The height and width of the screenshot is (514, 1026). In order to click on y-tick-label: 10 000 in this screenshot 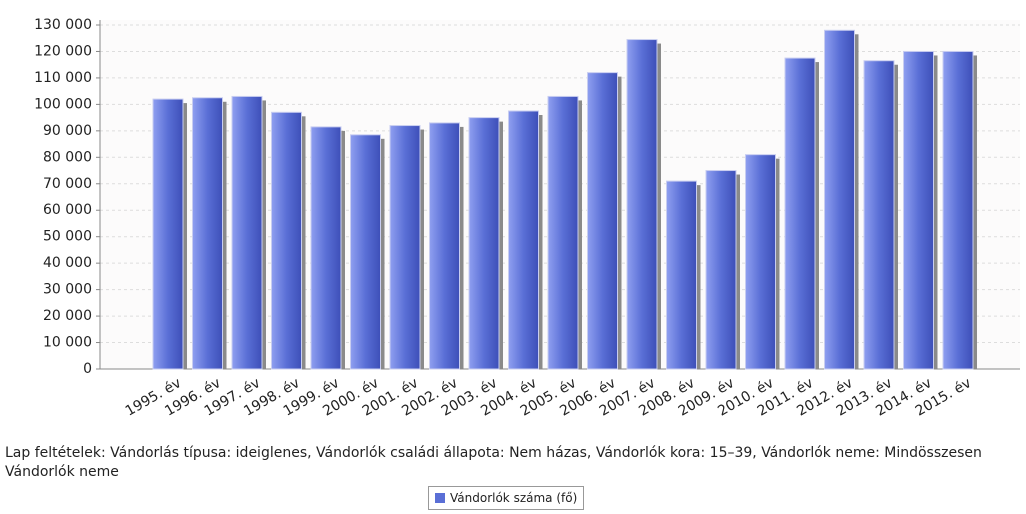, I will do `click(67, 343)`.